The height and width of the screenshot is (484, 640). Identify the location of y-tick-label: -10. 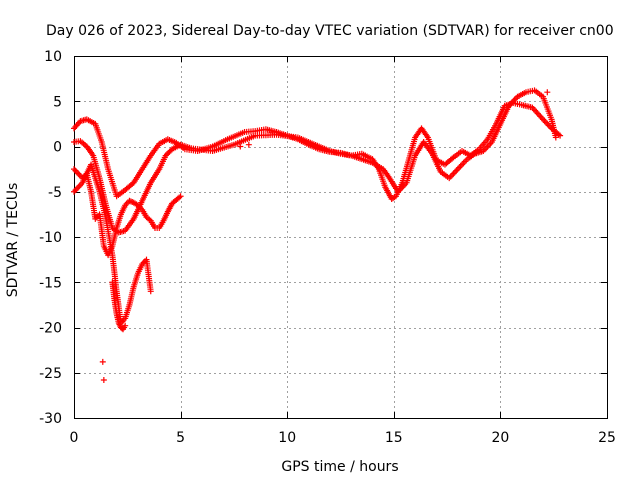
(50, 238).